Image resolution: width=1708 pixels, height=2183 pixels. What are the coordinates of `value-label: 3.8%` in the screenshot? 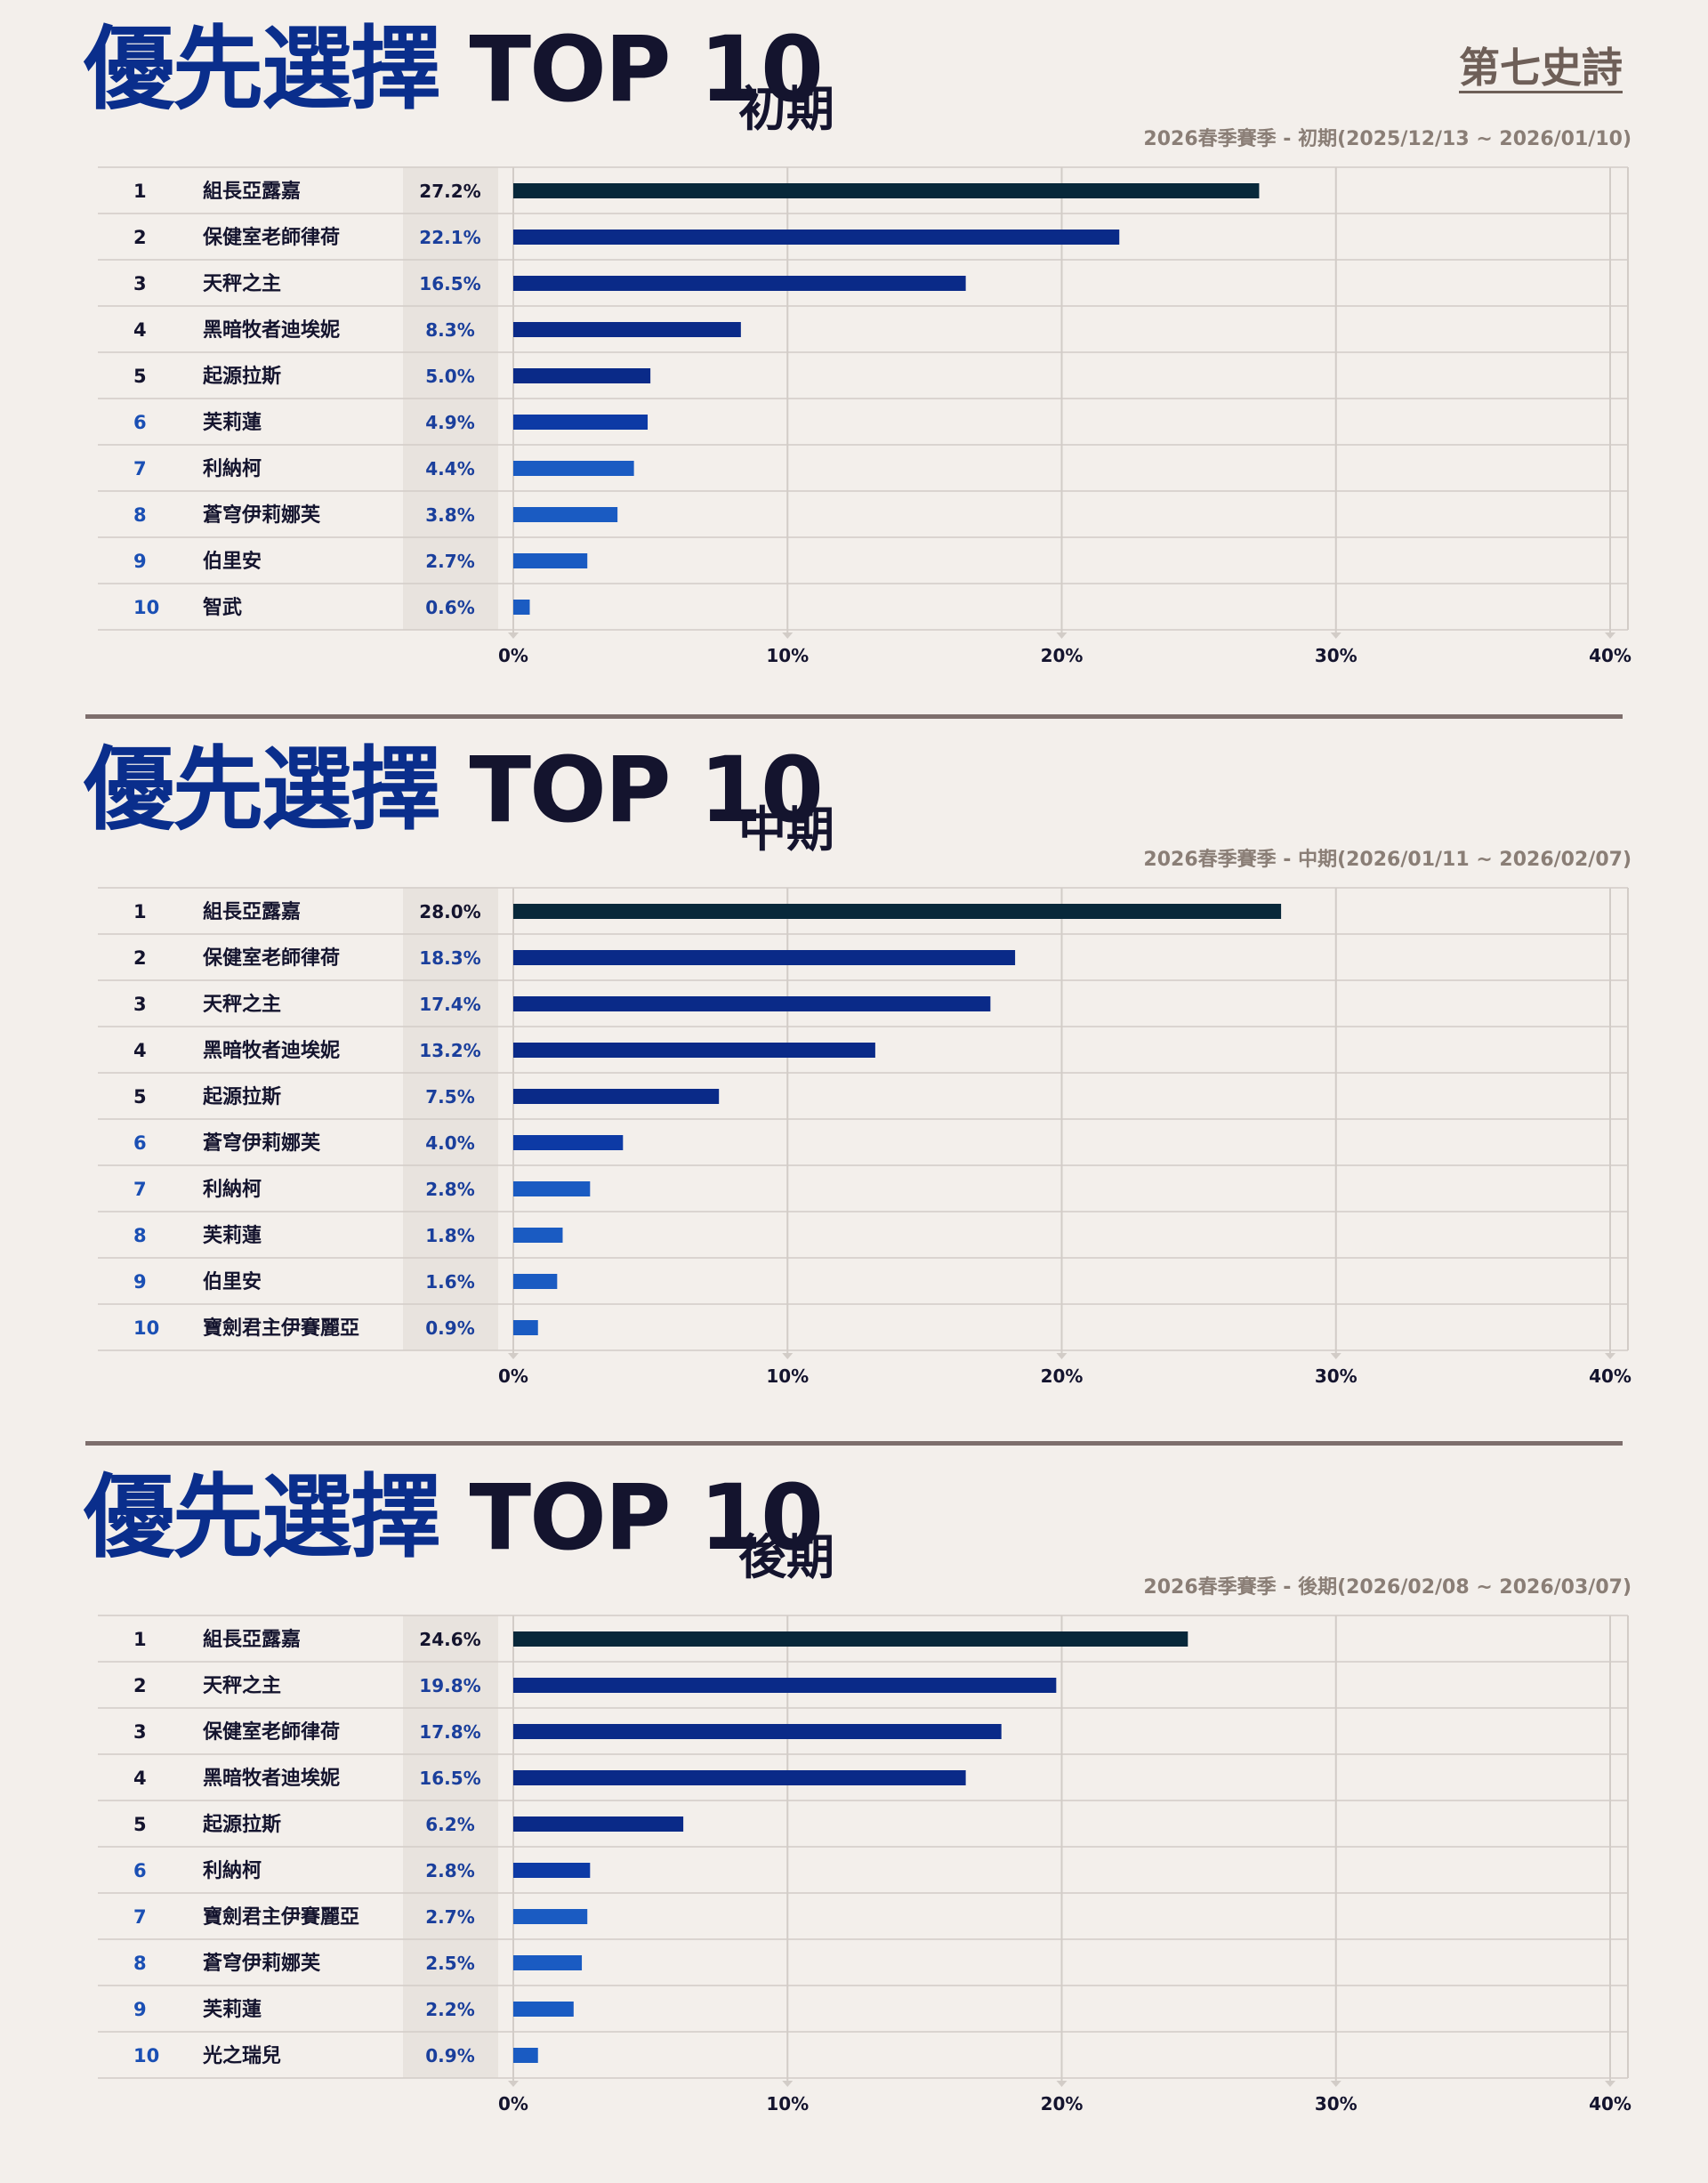 It's located at (449, 515).